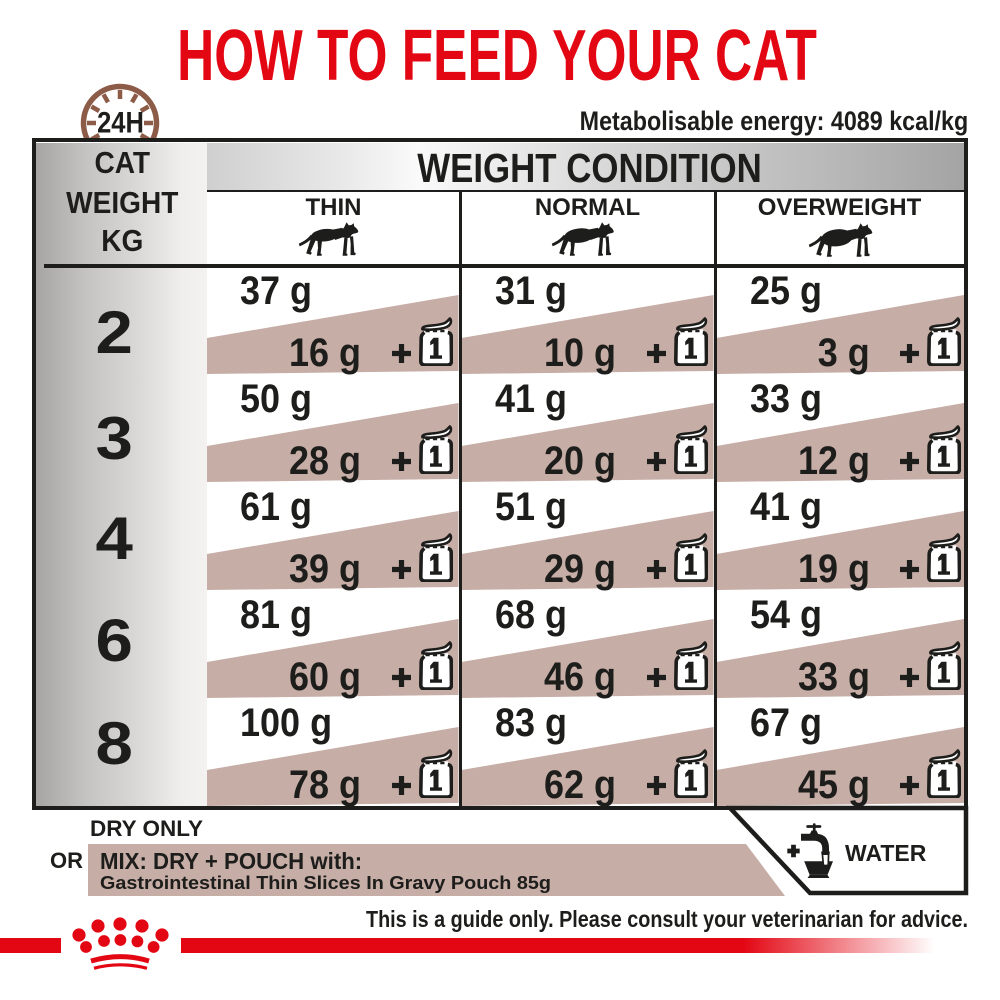  Describe the element at coordinates (886, 853) in the screenshot. I see `svg-text: WATER` at that location.